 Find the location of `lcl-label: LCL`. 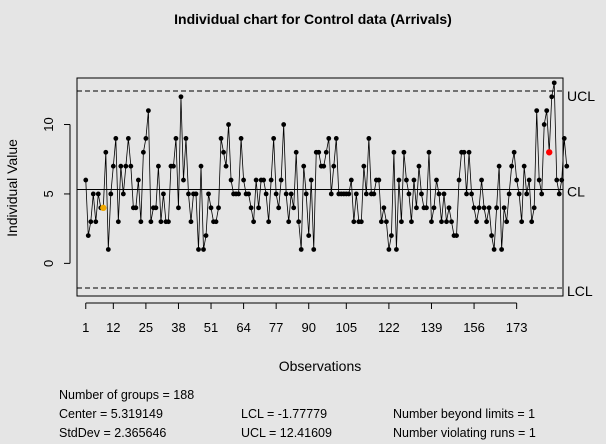

lcl-label: LCL is located at coordinates (580, 291).